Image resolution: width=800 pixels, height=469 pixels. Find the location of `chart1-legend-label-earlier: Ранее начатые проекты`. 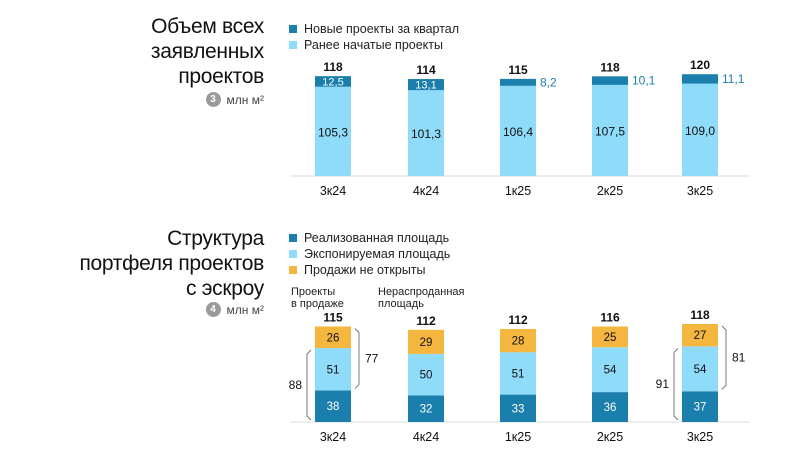

chart1-legend-label-earlier: Ранее начатые проекты is located at coordinates (374, 45).